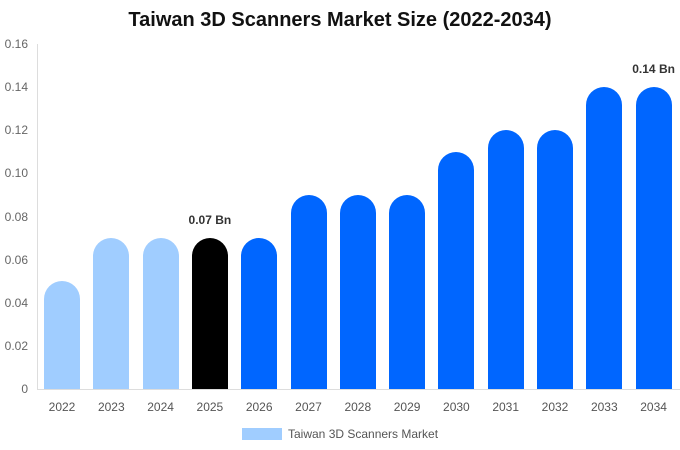 The height and width of the screenshot is (450, 680). I want to click on x-axis-line, so click(358, 389).